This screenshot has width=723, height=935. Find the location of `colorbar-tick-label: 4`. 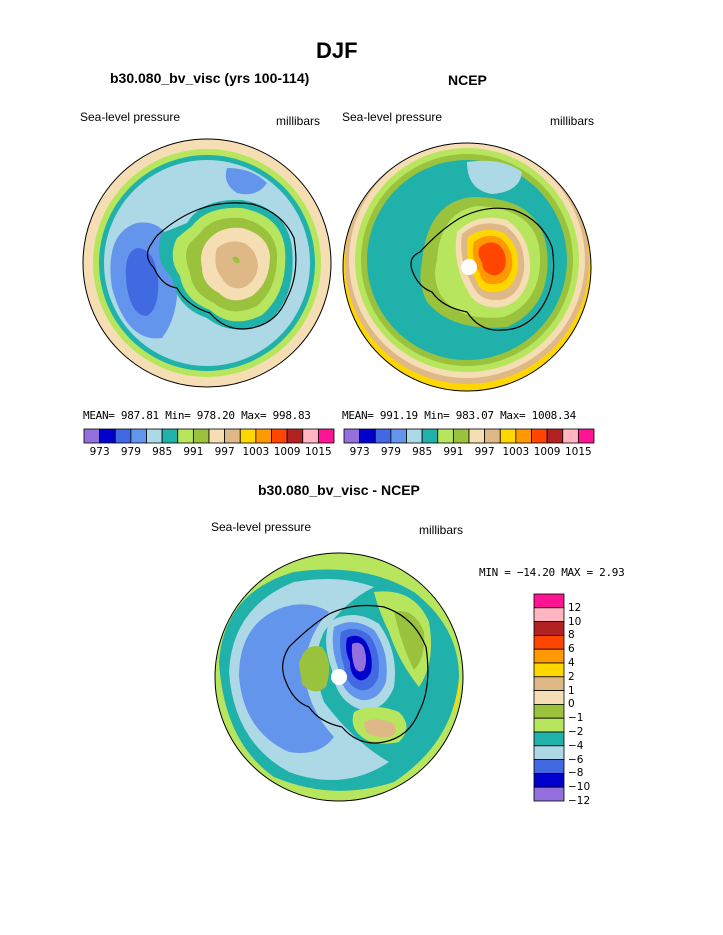

colorbar-tick-label: 4 is located at coordinates (571, 663).